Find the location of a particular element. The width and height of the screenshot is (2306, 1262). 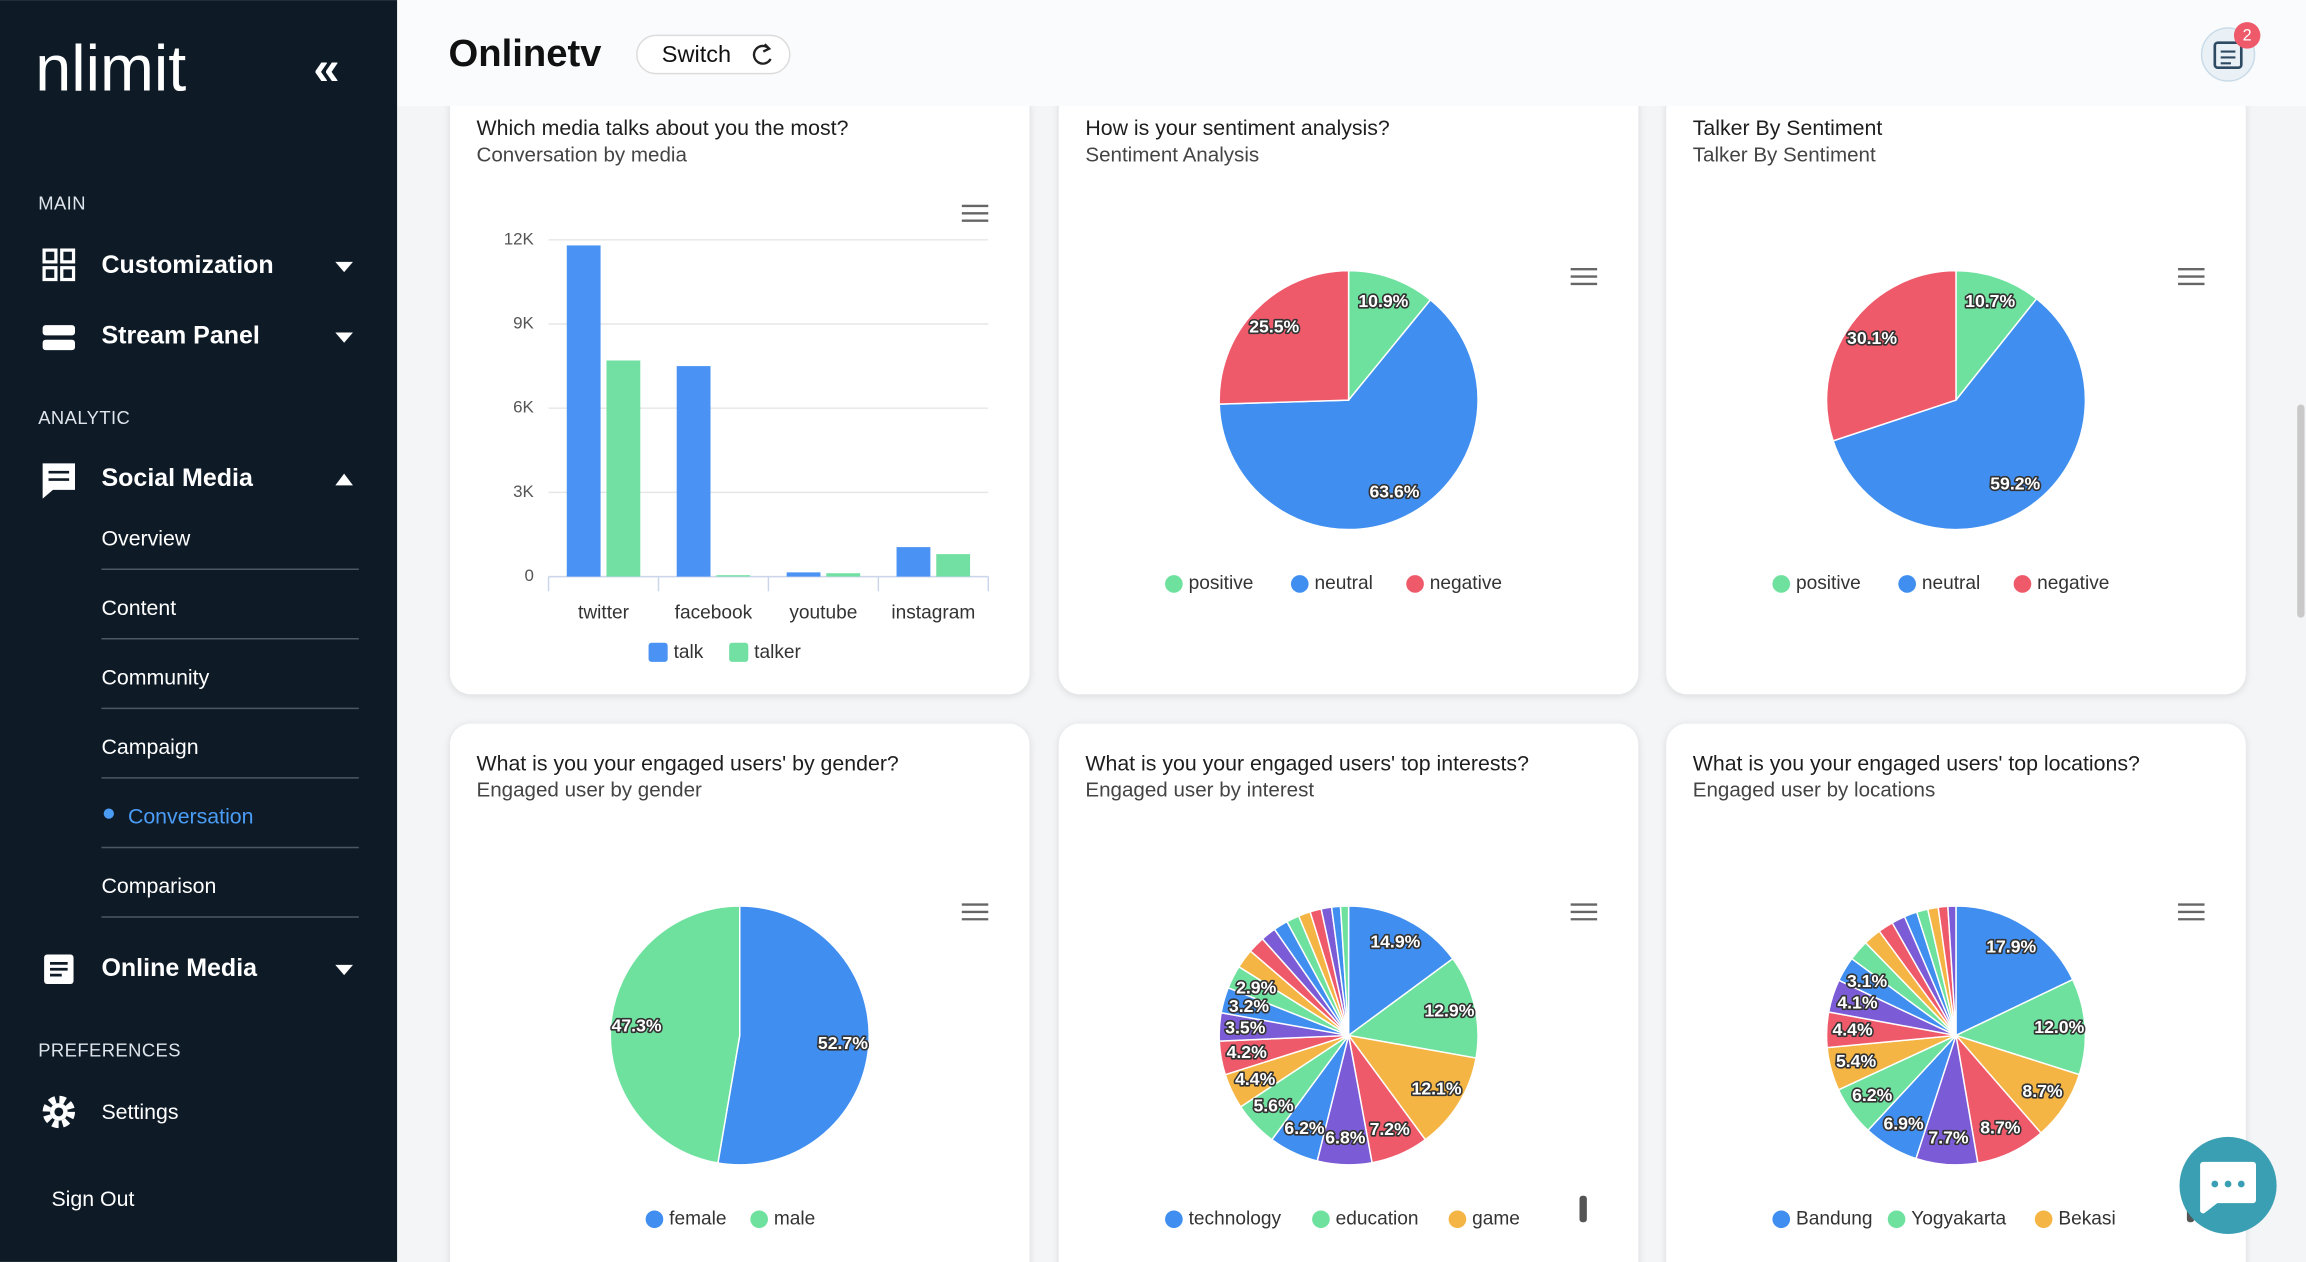

legend-scrollbar is located at coordinates (1583, 1209).